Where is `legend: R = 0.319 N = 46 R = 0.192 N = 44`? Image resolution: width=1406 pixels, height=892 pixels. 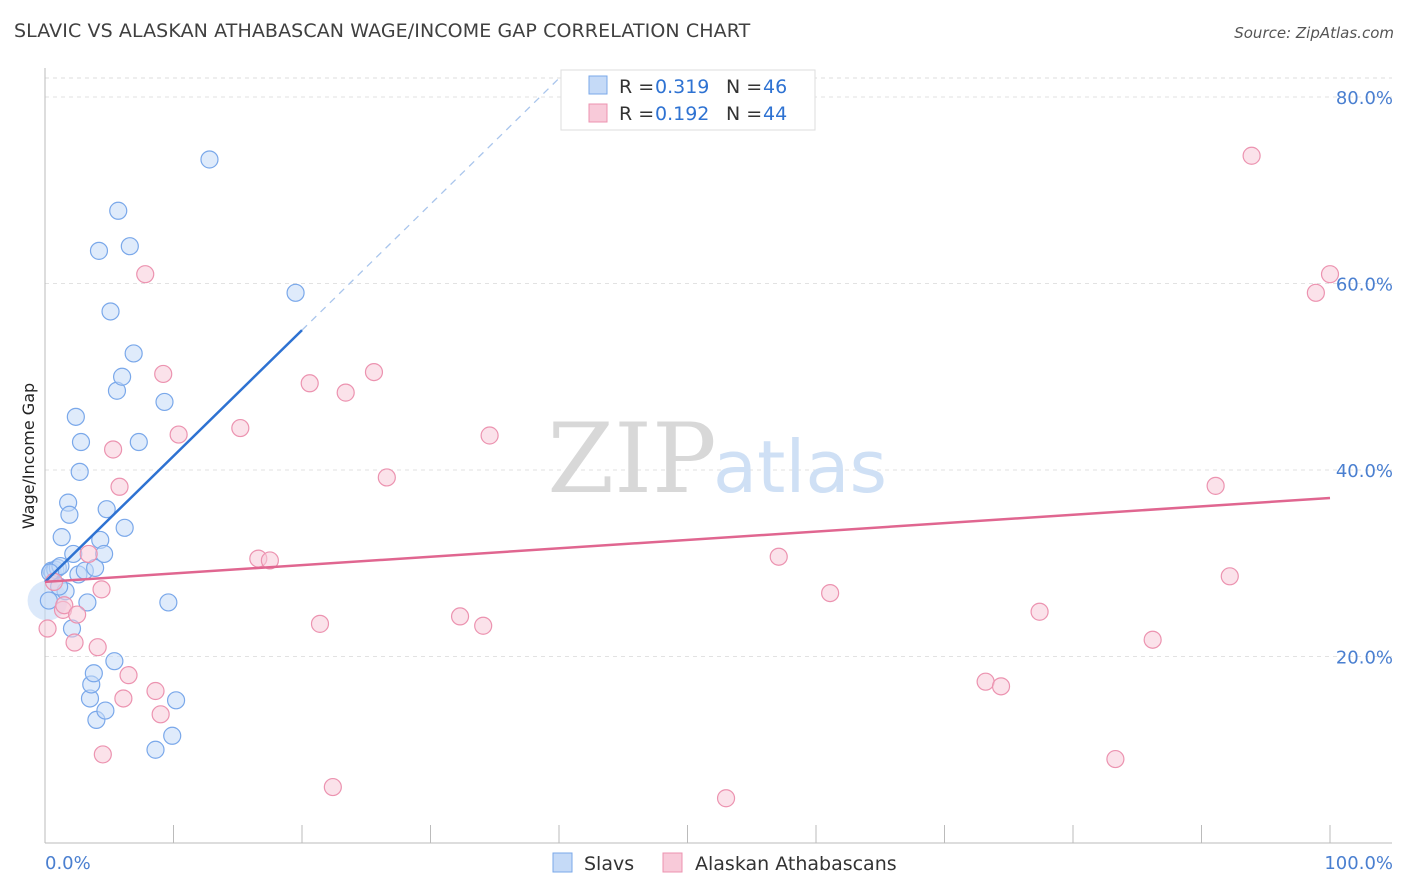
legend: R = 0.319 N = 46 R = 0.192 N = 44 is located at coordinates (688, 100).